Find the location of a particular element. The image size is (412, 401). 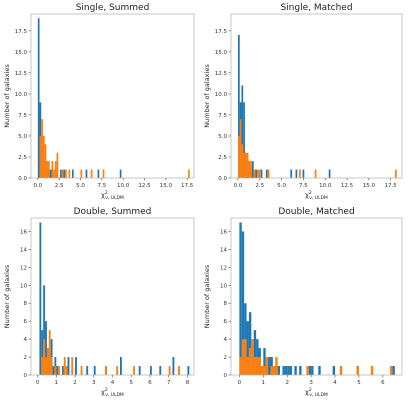

x-tick-label: 0.0 is located at coordinates (238, 186).